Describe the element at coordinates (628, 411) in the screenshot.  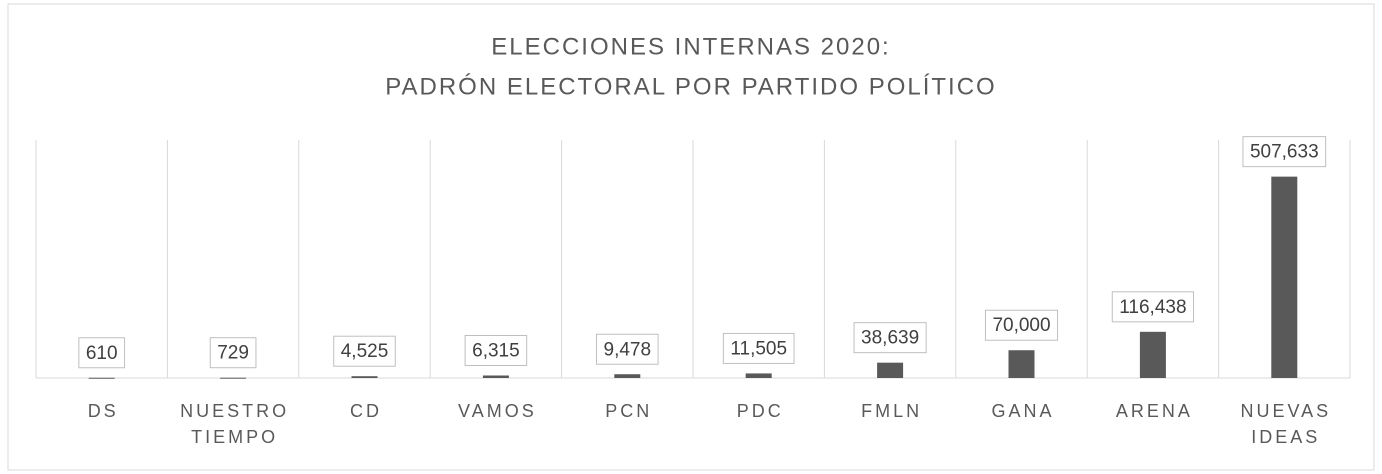
I see `x-tick-label: PCN` at that location.